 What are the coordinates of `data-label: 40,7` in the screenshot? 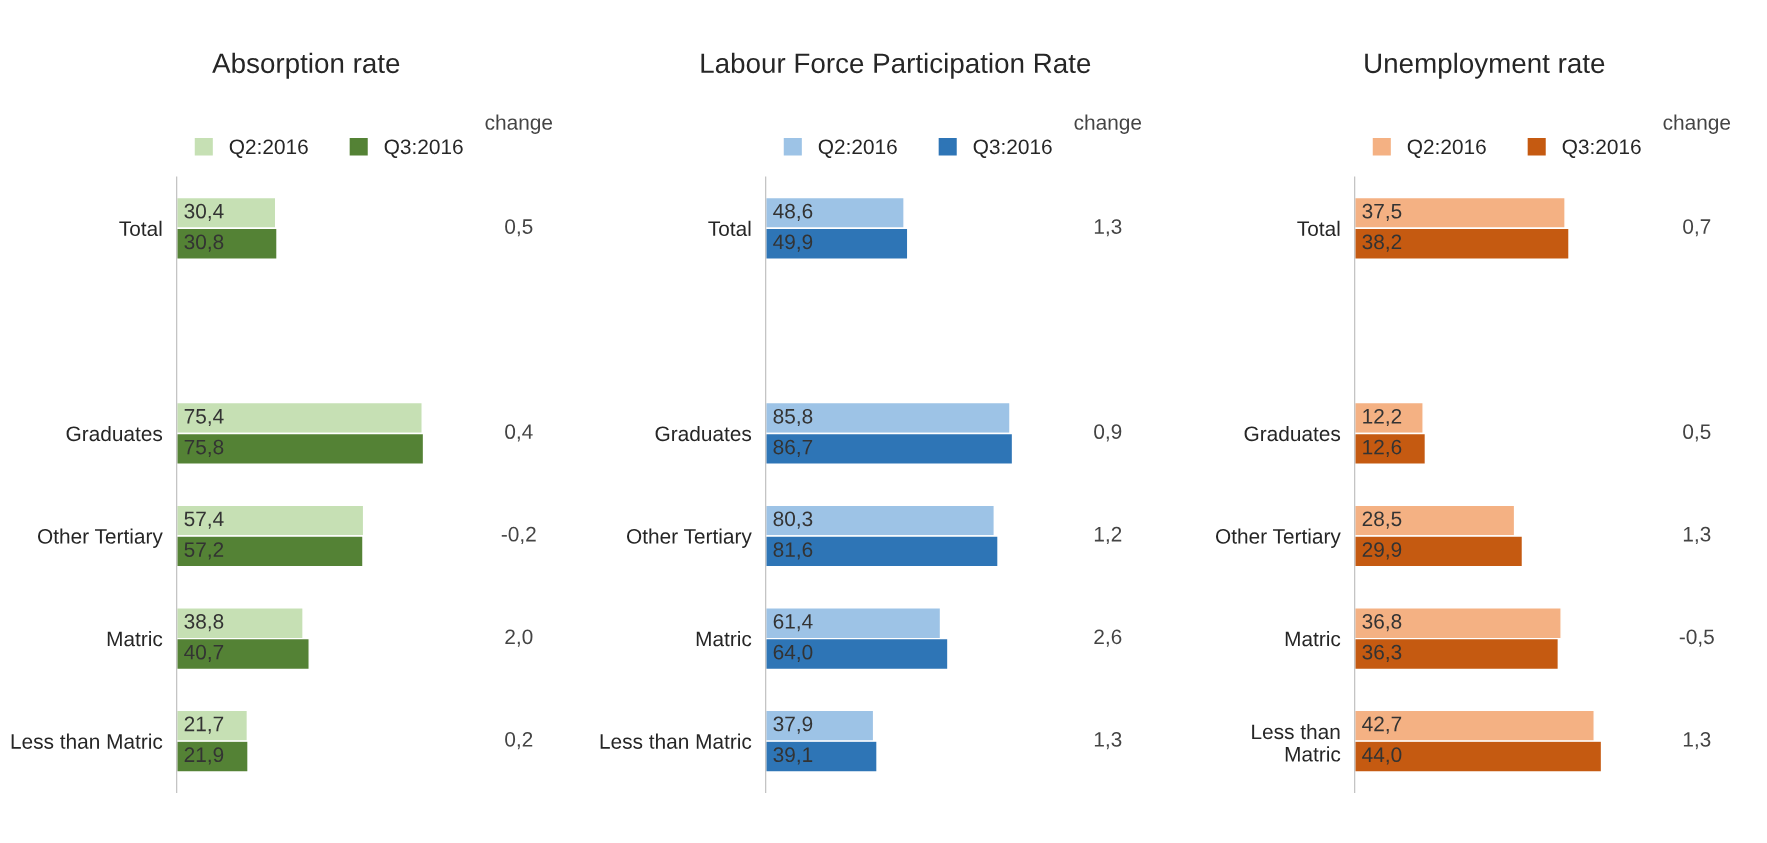 It's located at (204, 653).